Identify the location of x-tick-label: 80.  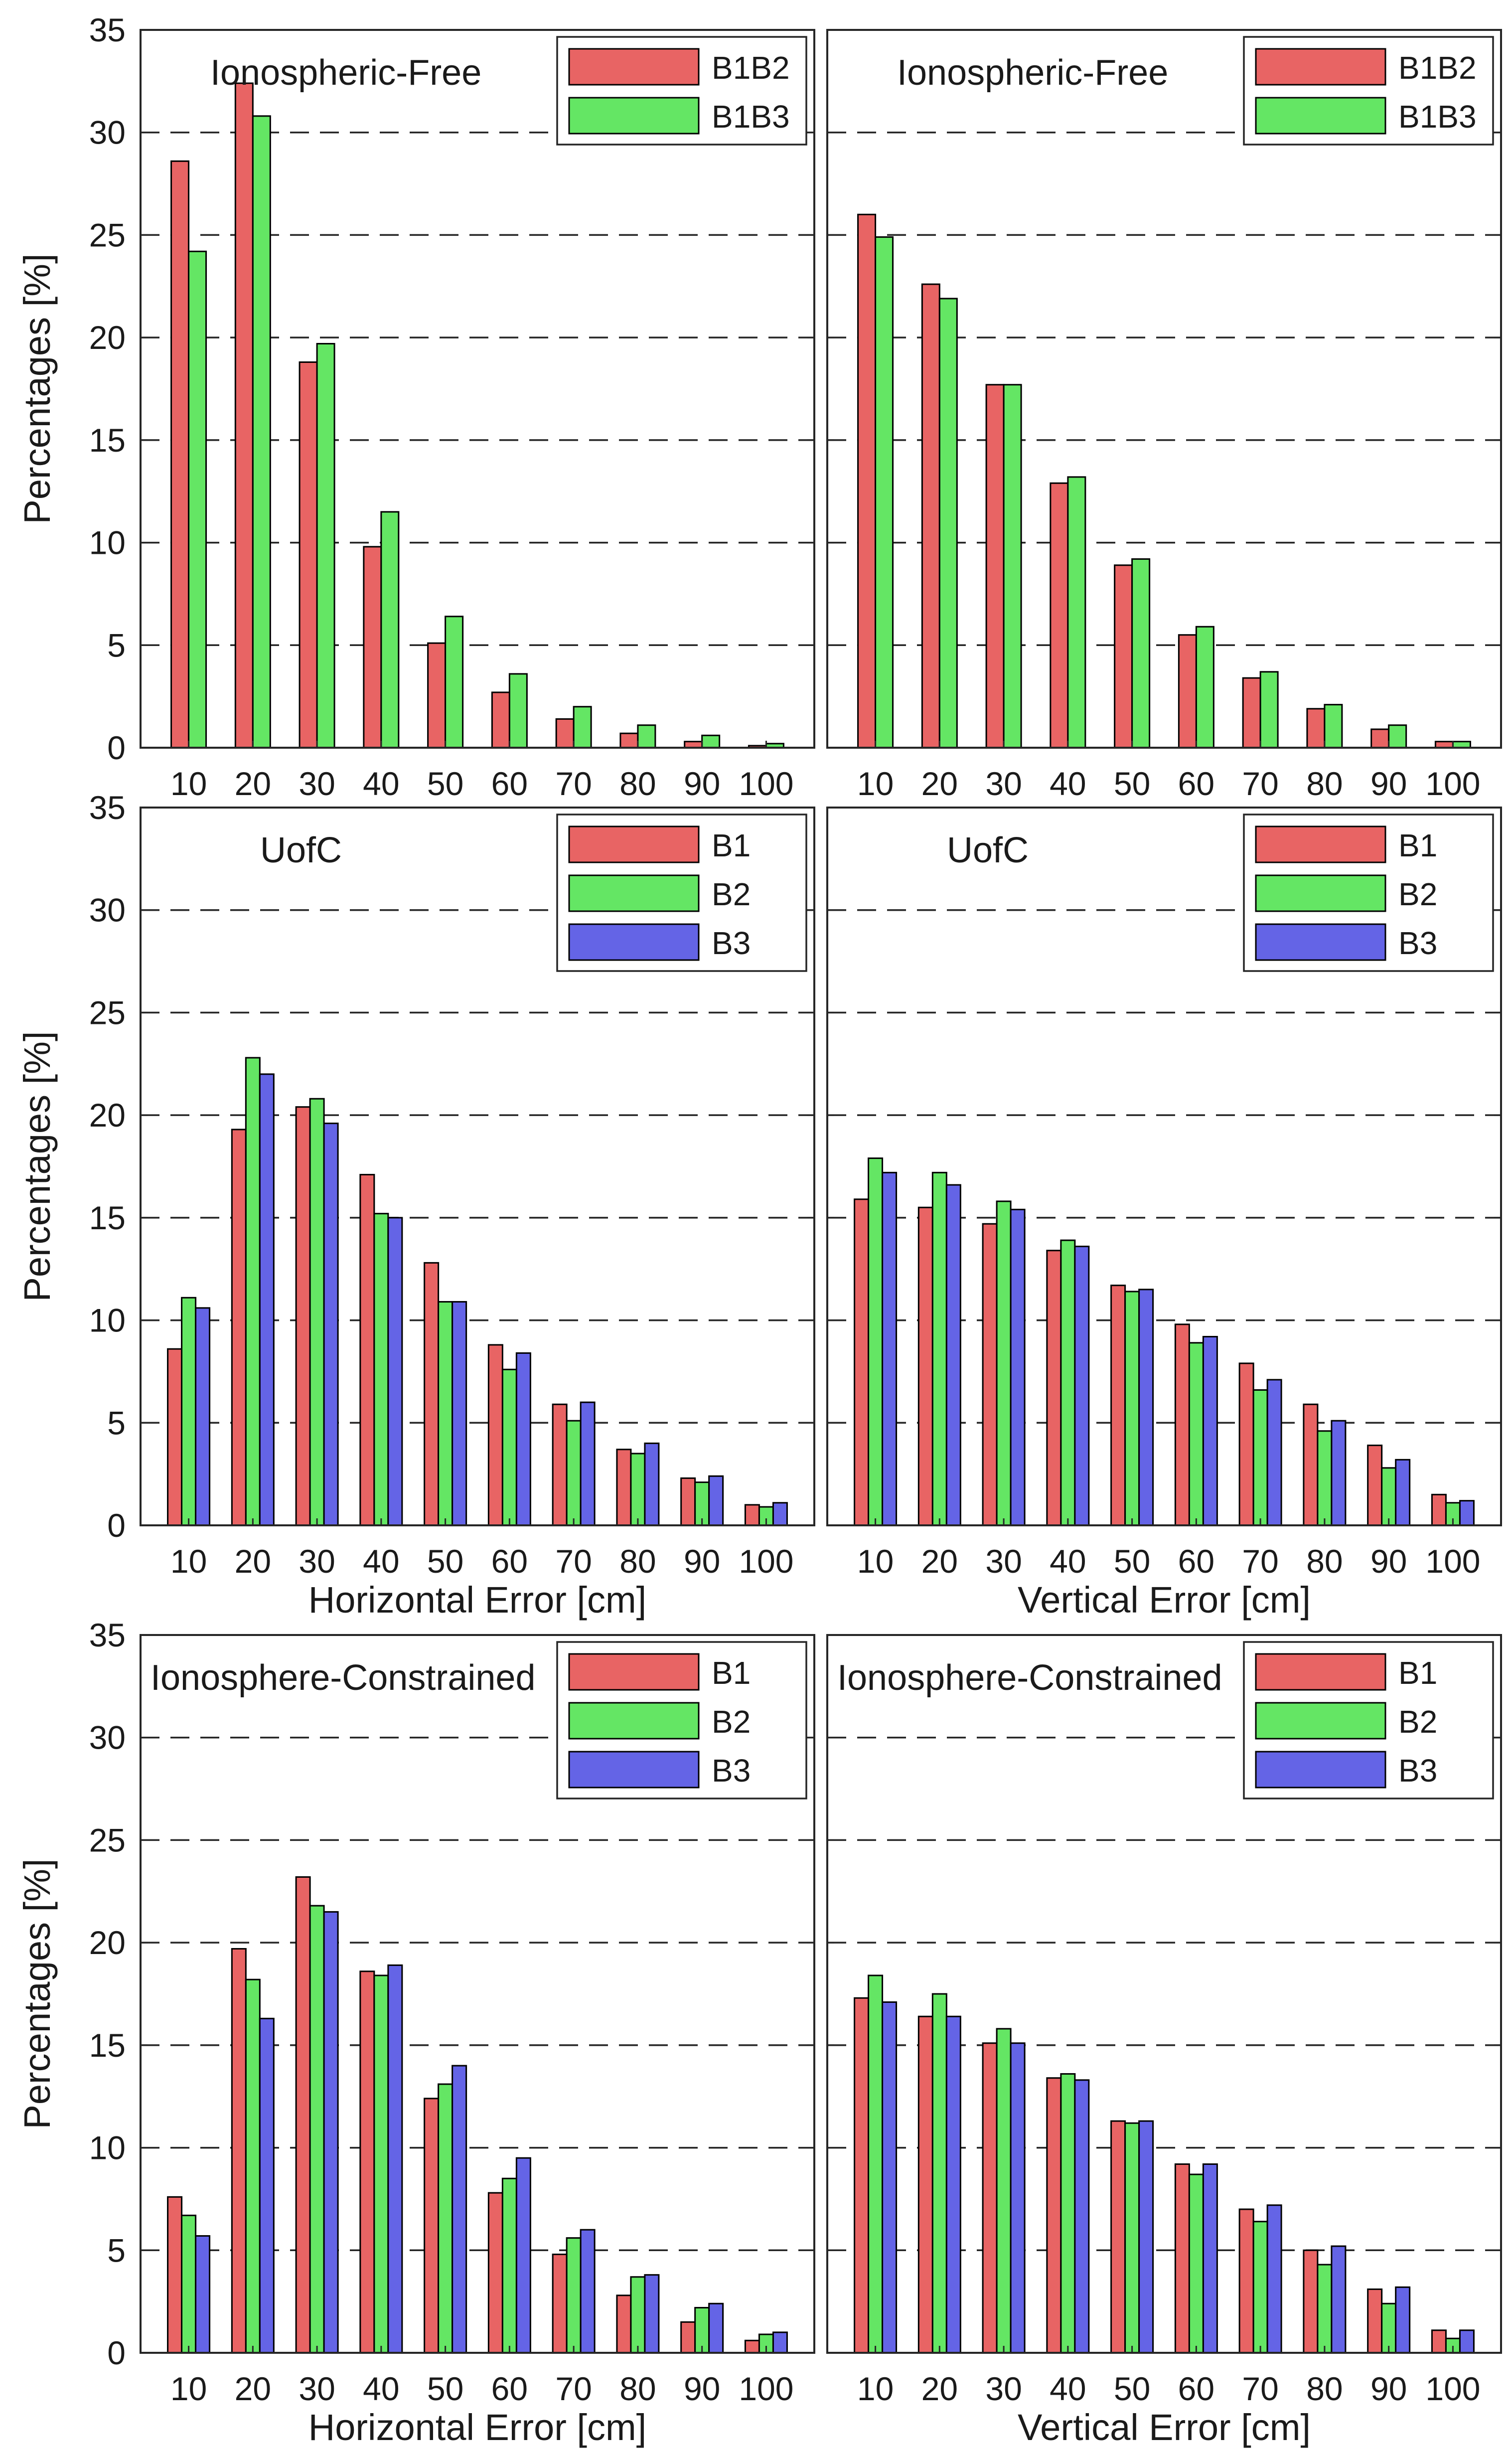
(1325, 2388).